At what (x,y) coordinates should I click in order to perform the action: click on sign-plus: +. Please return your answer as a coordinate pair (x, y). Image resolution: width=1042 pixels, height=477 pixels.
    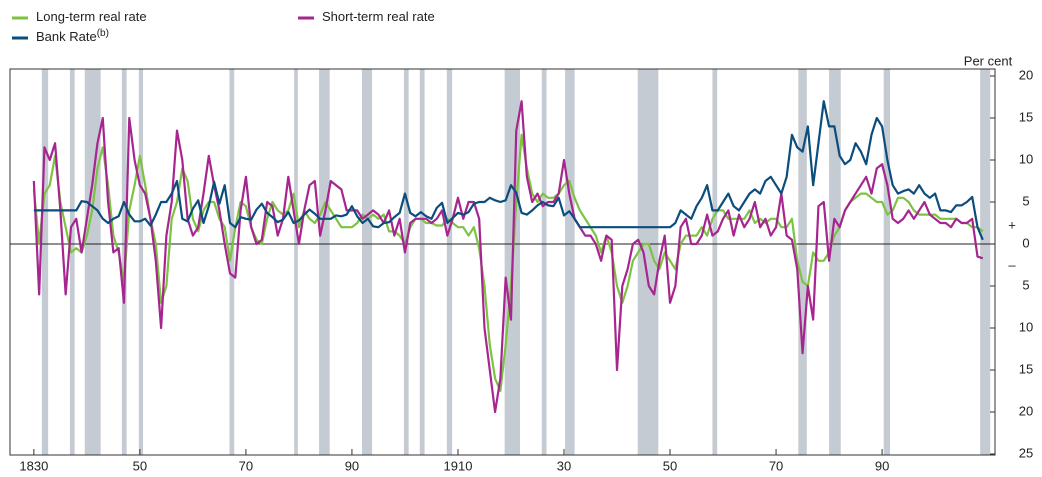
    Looking at the image, I should click on (1012, 224).